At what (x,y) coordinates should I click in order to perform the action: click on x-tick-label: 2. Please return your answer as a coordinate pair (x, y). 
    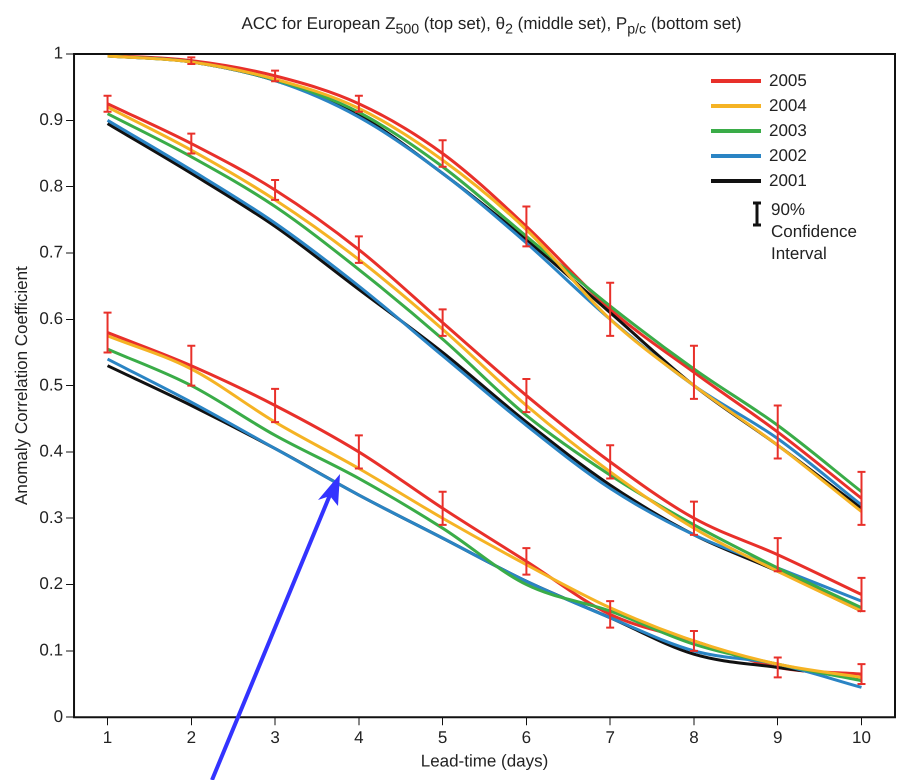
    Looking at the image, I should click on (191, 738).